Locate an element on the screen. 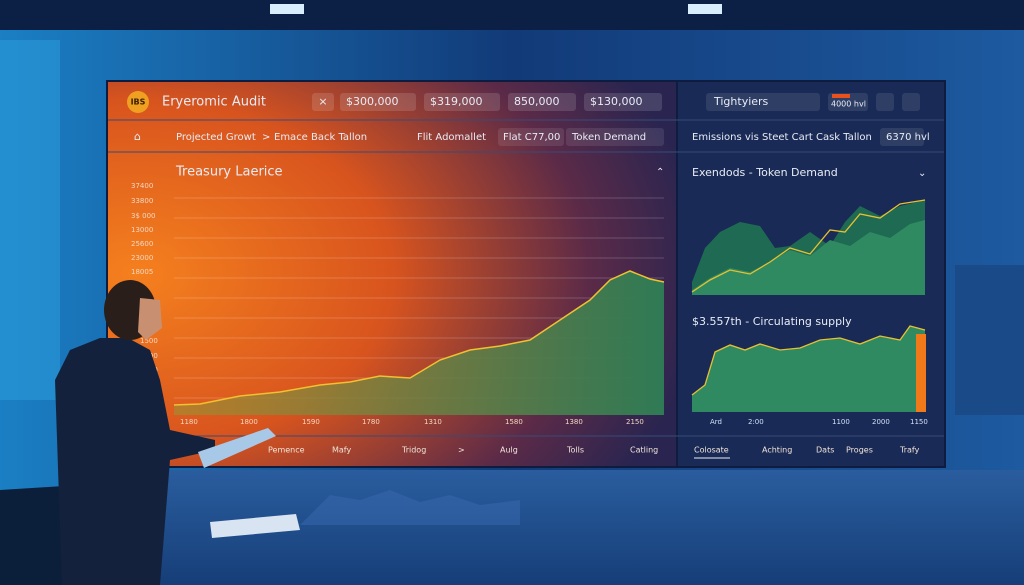  window is located at coordinates (30, 220).